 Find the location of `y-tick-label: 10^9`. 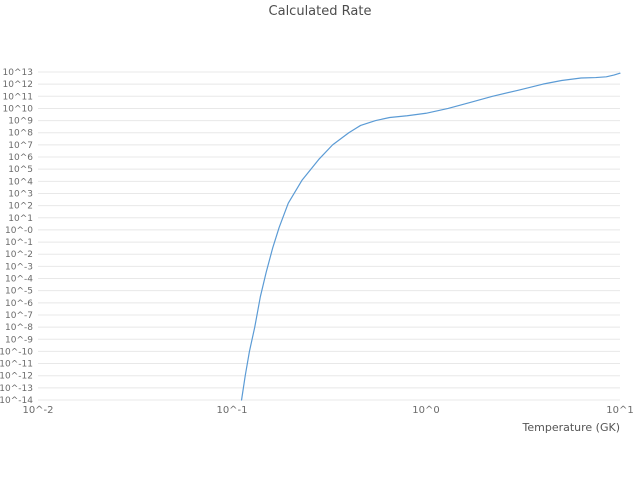

y-tick-label: 10^9 is located at coordinates (20, 122).